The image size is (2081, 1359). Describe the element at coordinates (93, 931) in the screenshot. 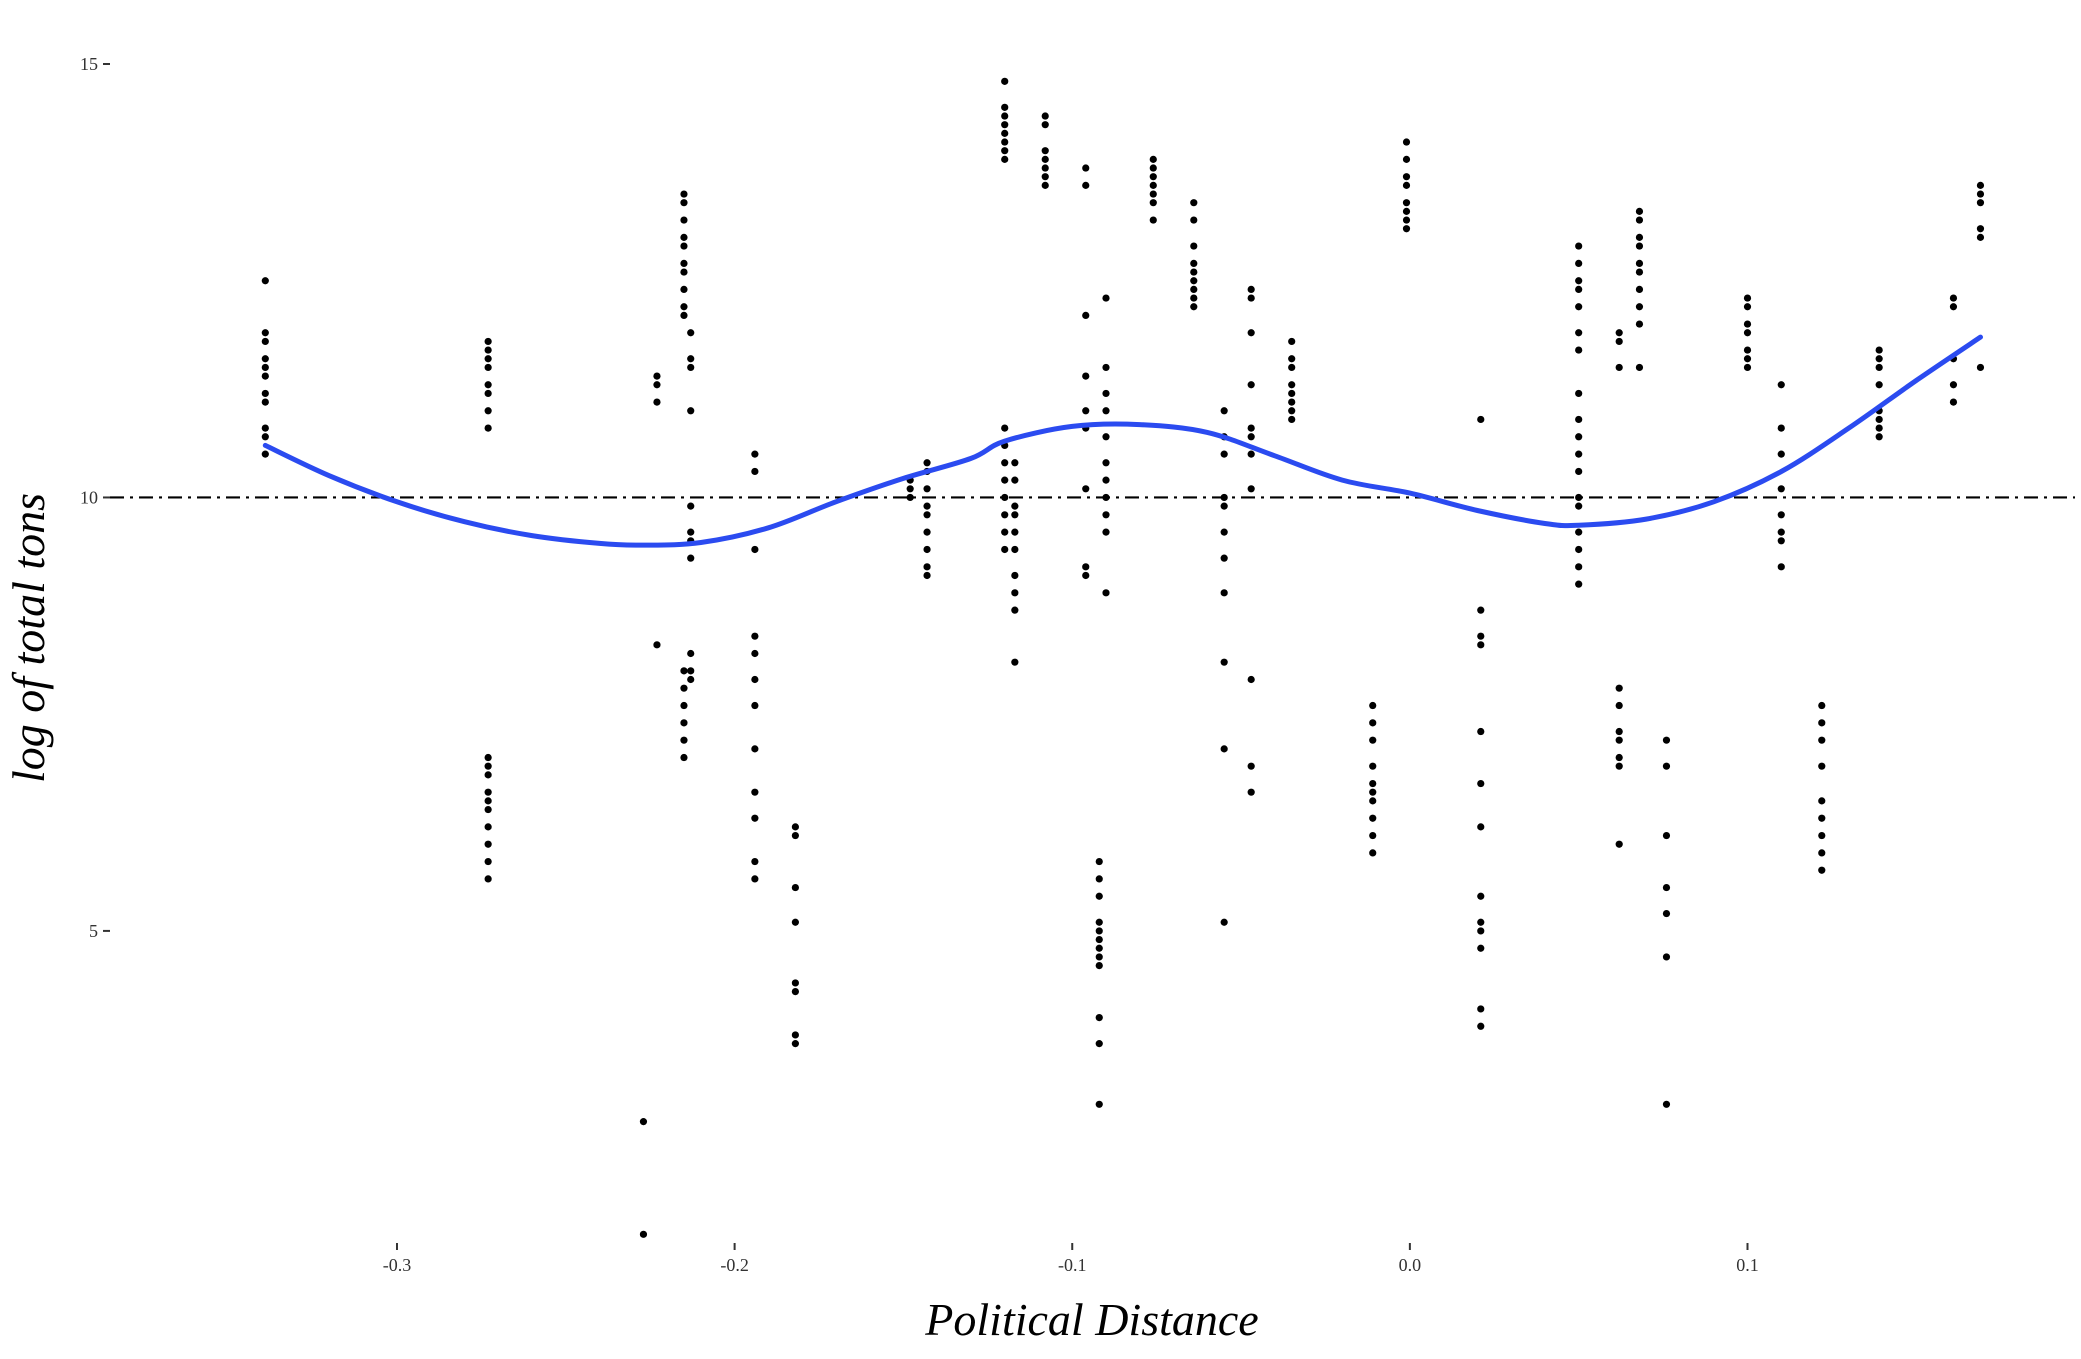

I see `y-tick-label: 5` at that location.